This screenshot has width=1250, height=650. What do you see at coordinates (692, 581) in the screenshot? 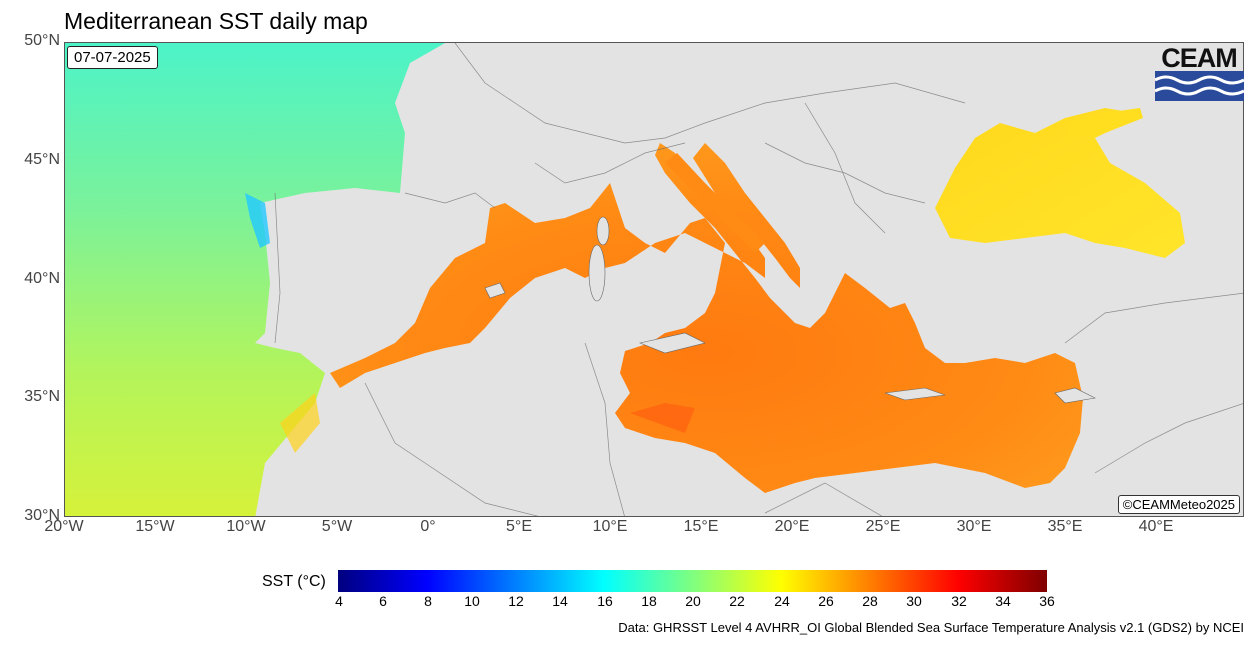
I see `color-scale-bar` at bounding box center [692, 581].